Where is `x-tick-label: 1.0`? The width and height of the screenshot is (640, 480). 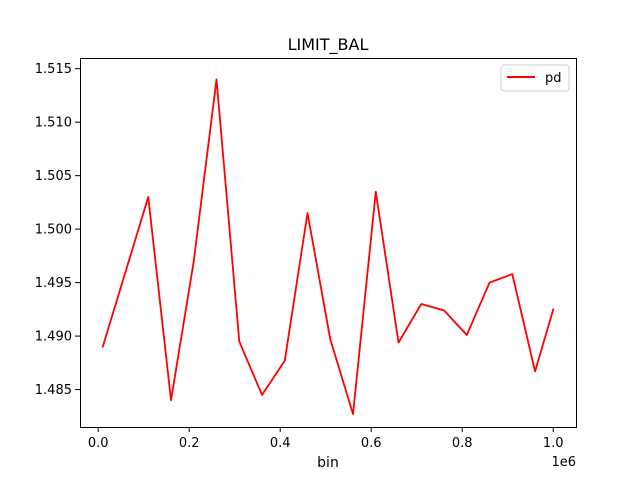 x-tick-label: 1.0 is located at coordinates (553, 443).